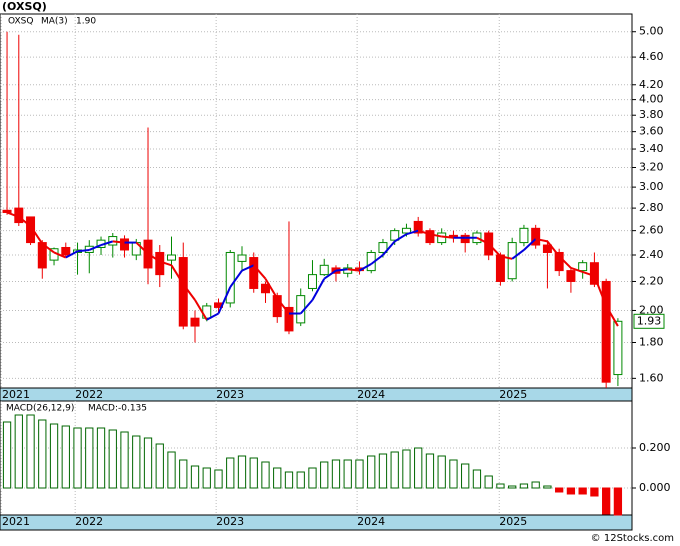 The image size is (680, 546). I want to click on y-tick-label: 2.60, so click(651, 230).